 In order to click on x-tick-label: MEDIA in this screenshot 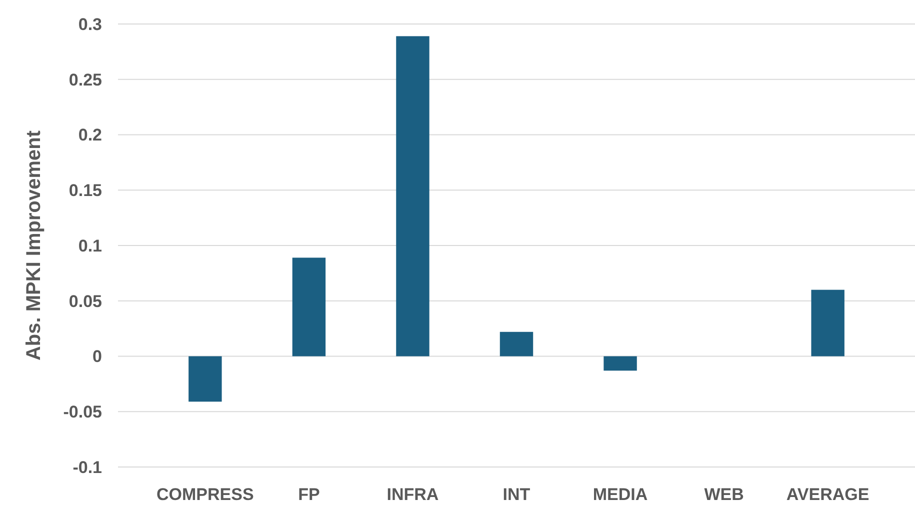, I will do `click(620, 494)`.